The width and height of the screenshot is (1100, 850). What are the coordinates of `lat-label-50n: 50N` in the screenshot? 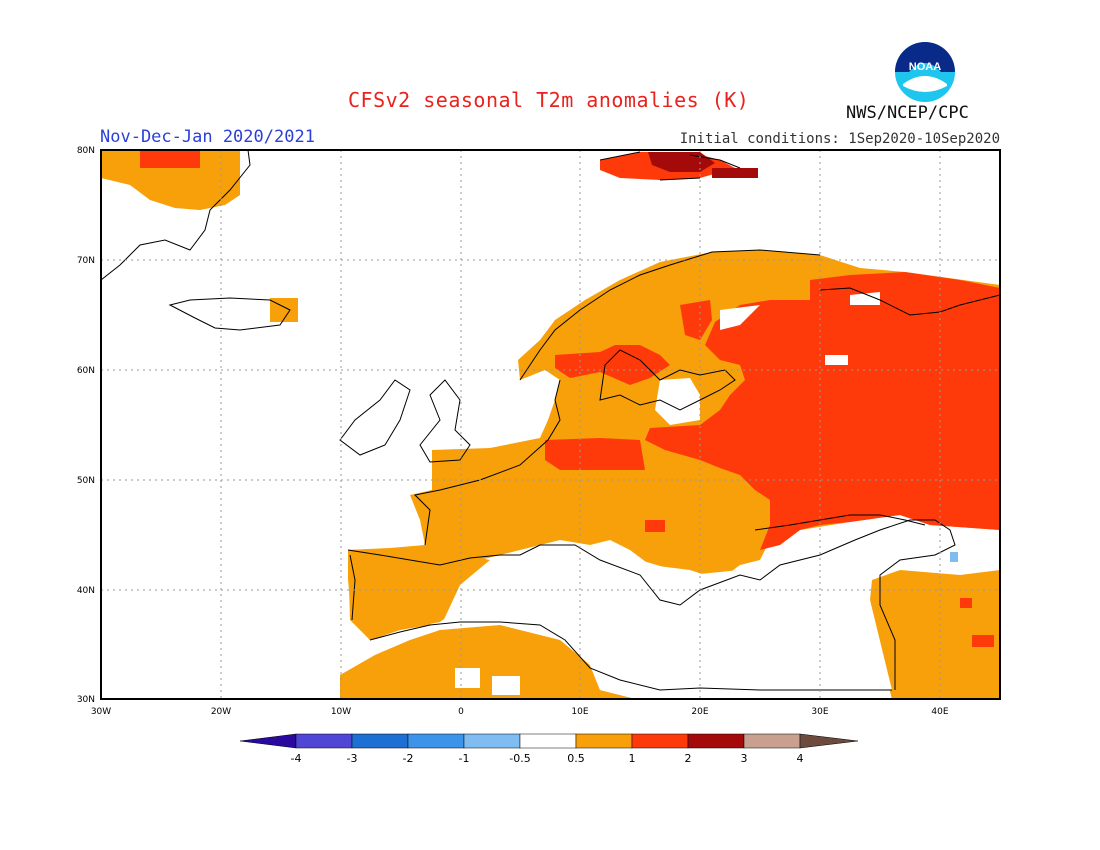 It's located at (86, 481).